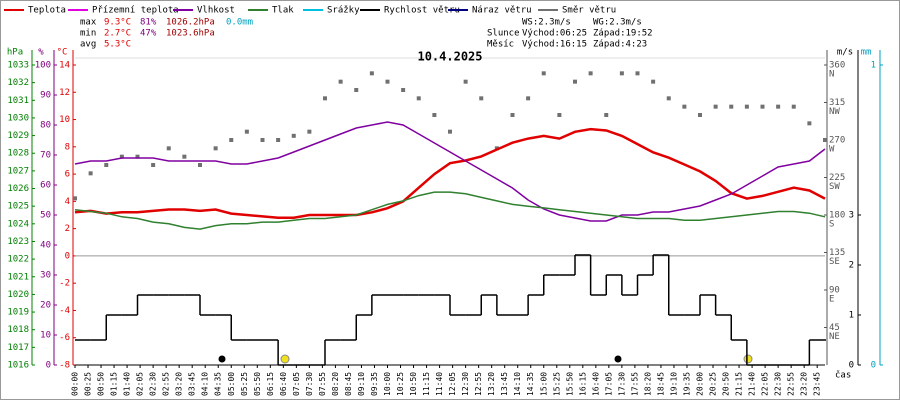 The width and height of the screenshot is (900, 404). I want to click on x-tick-label: 02:55, so click(166, 384).